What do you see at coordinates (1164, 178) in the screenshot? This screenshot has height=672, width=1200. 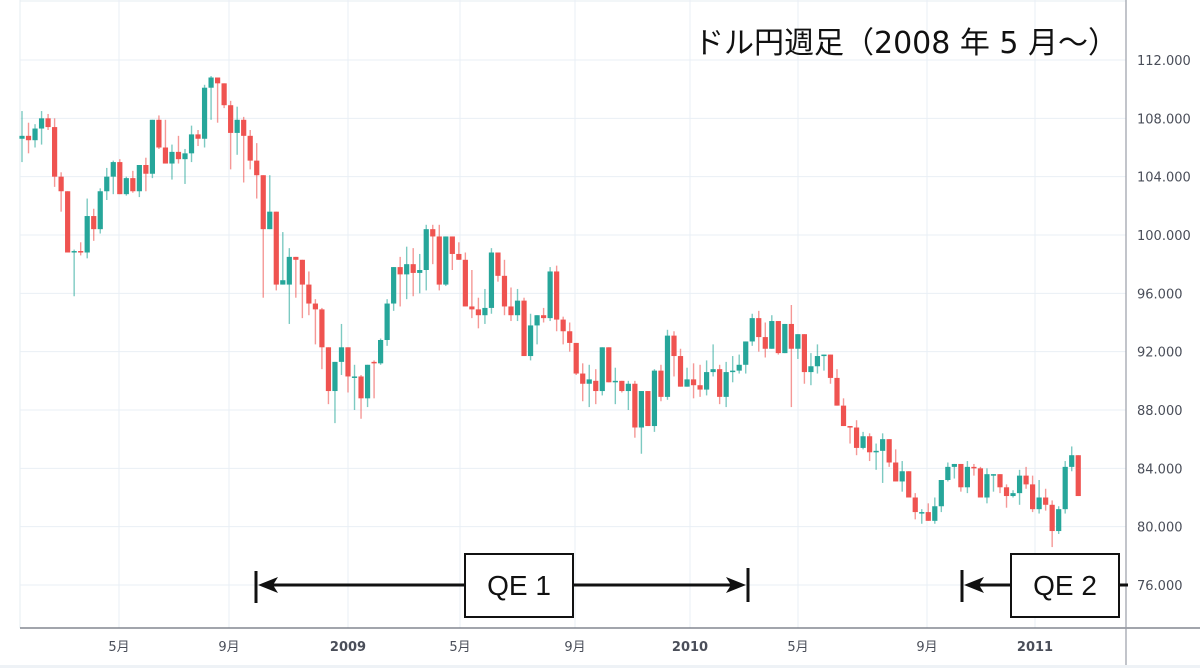 I see `y-tick-label: 104.000` at bounding box center [1164, 178].